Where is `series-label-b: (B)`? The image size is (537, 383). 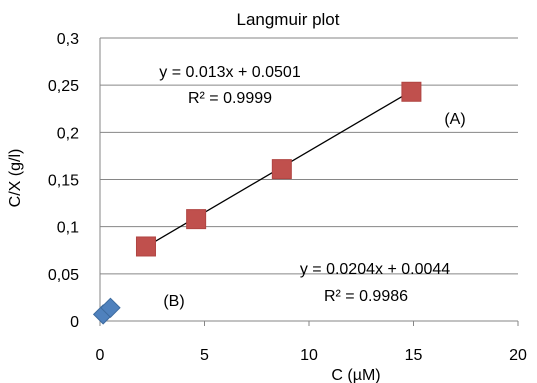
series-label-b: (B) is located at coordinates (173, 301).